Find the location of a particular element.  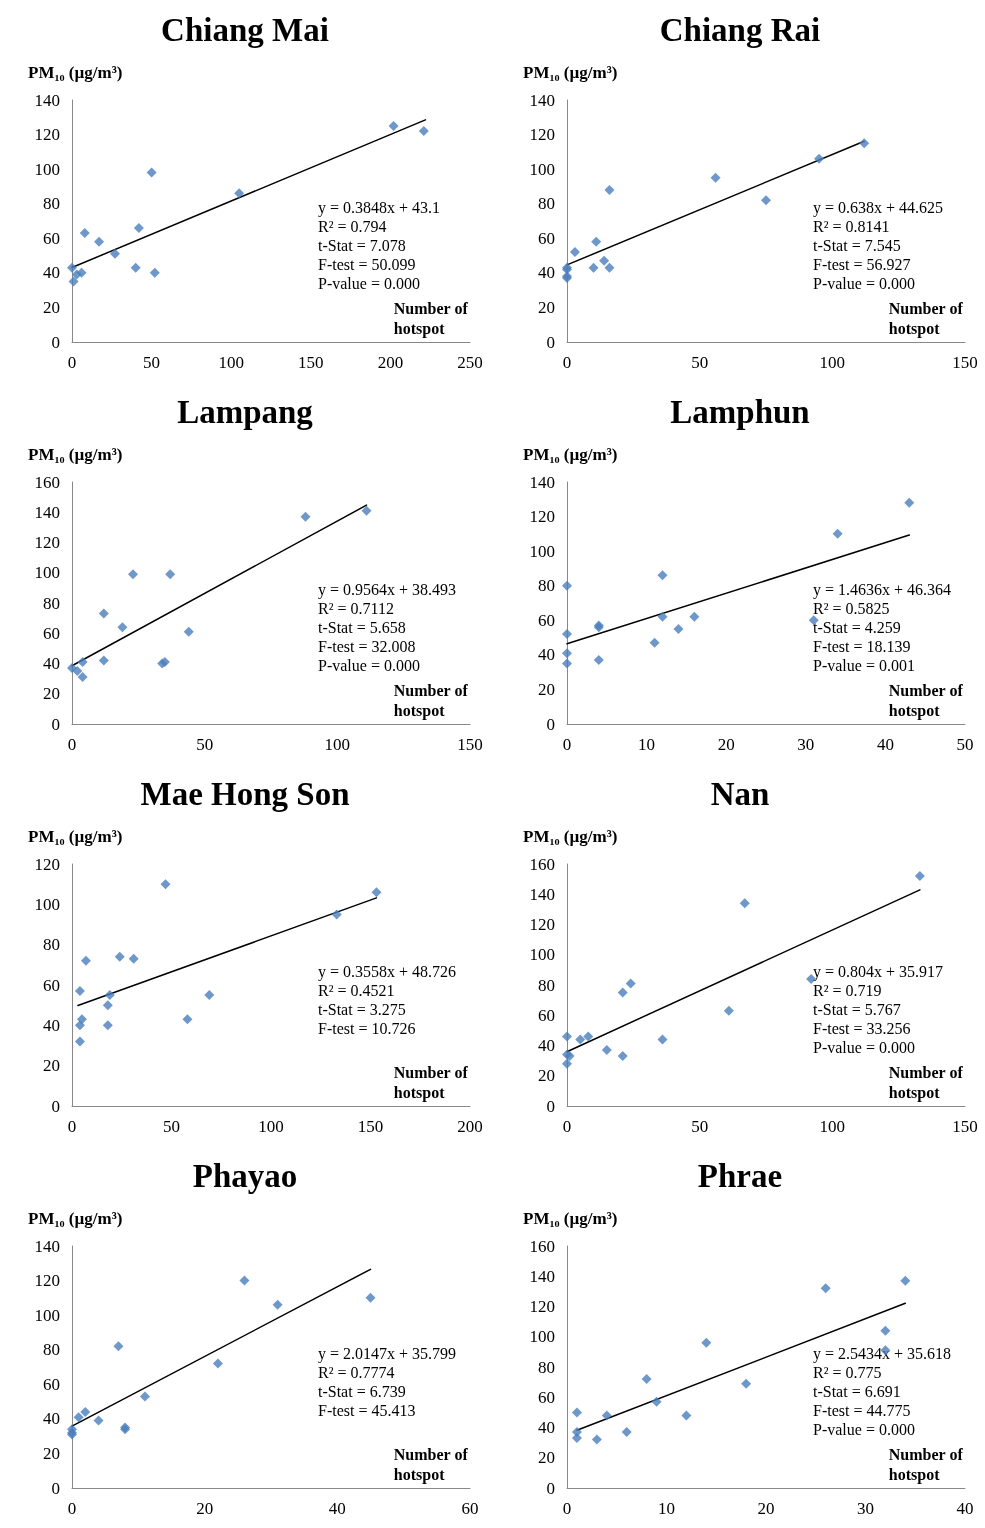

annotation: t-Stat = 7.545 is located at coordinates (857, 245).